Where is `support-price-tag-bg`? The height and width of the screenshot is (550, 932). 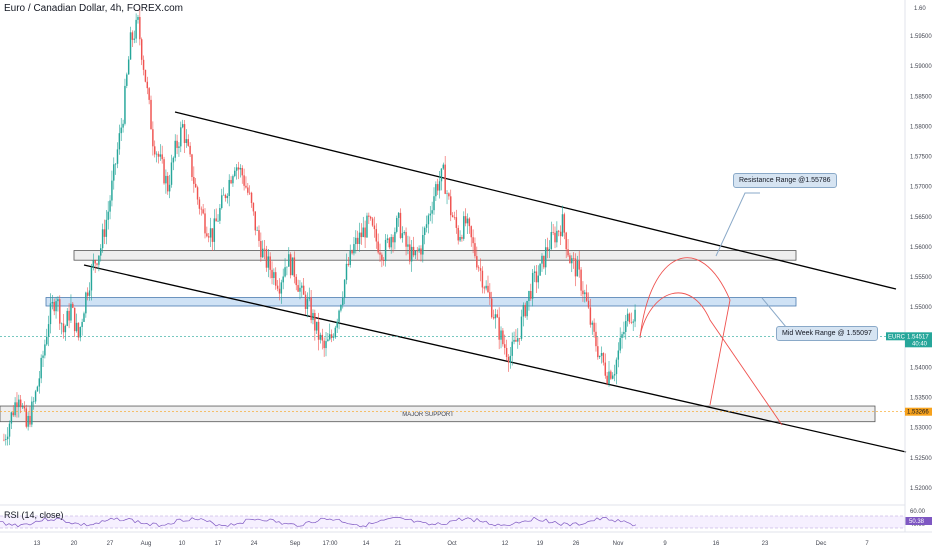 support-price-tag-bg is located at coordinates (918, 411).